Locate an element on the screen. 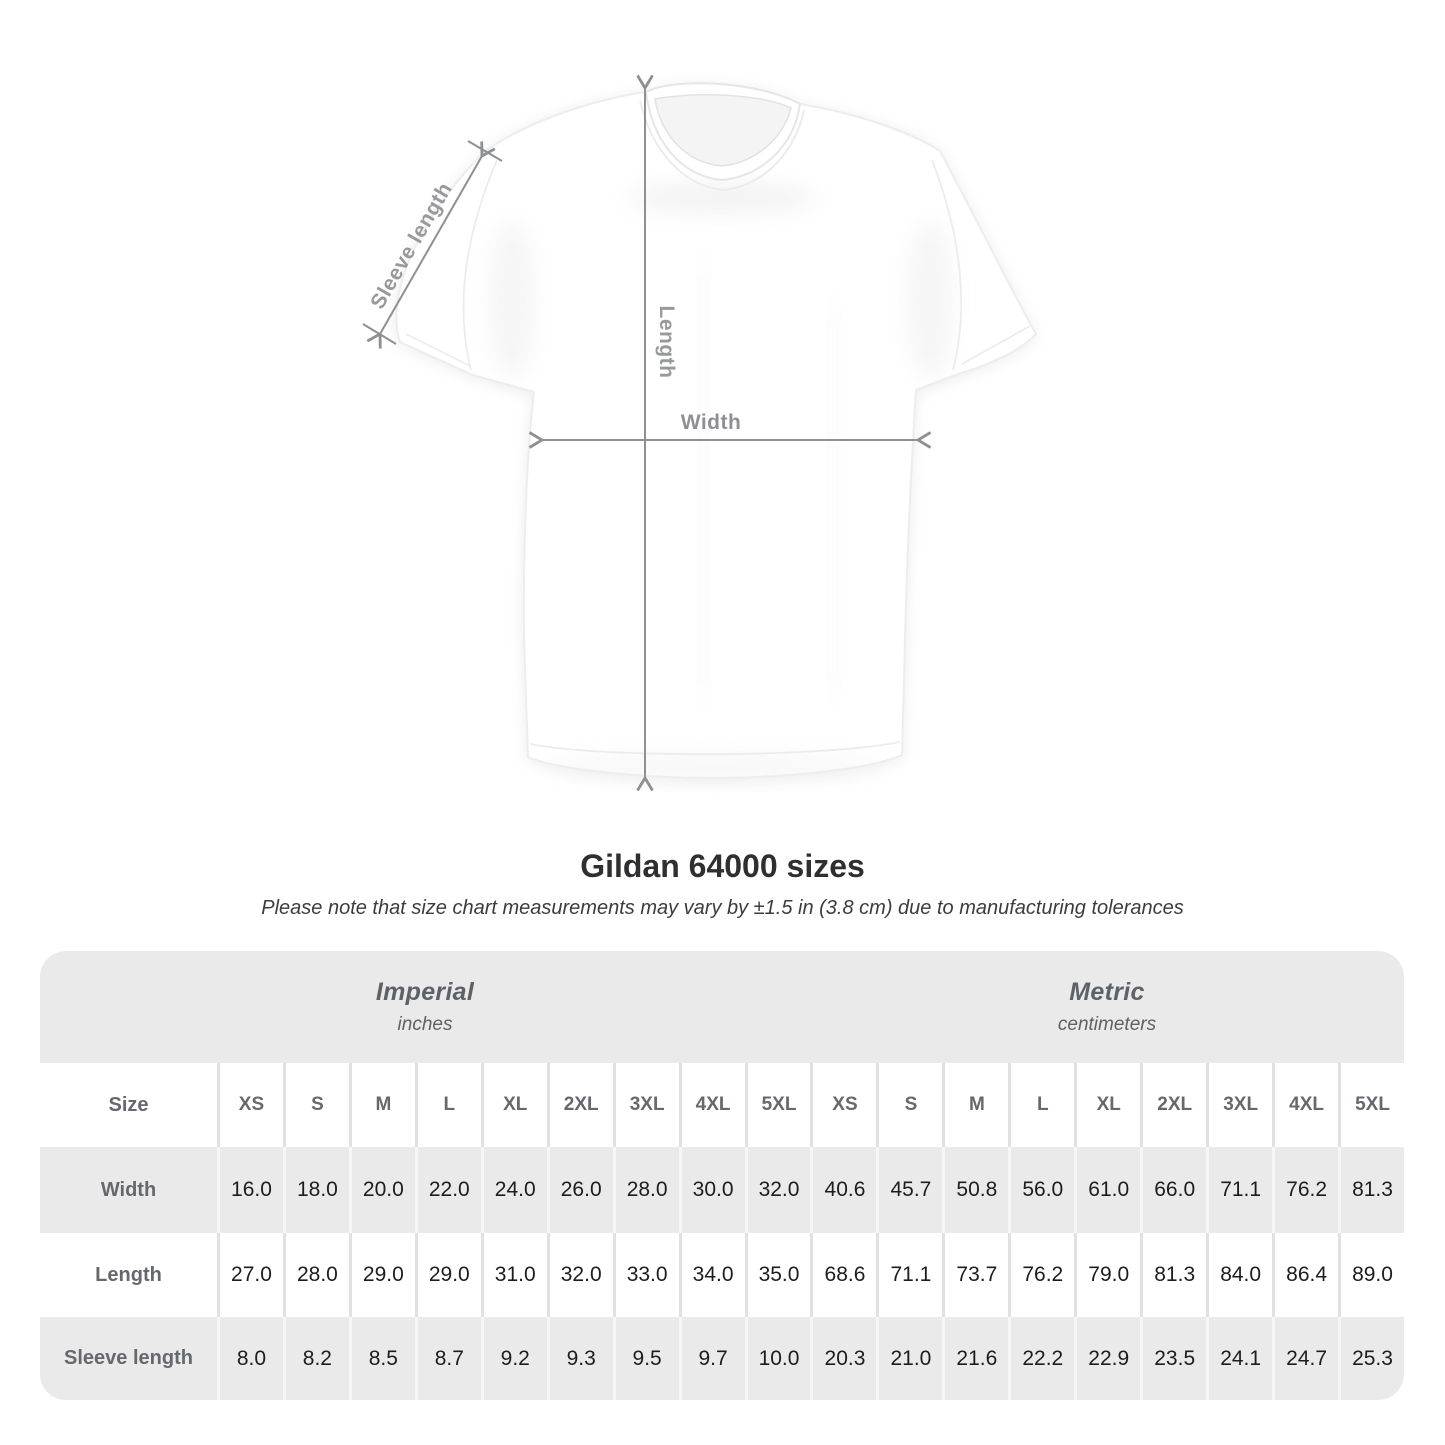 The image size is (1445, 1445). imperial-value-cell: 16.0 is located at coordinates (250, 1190).